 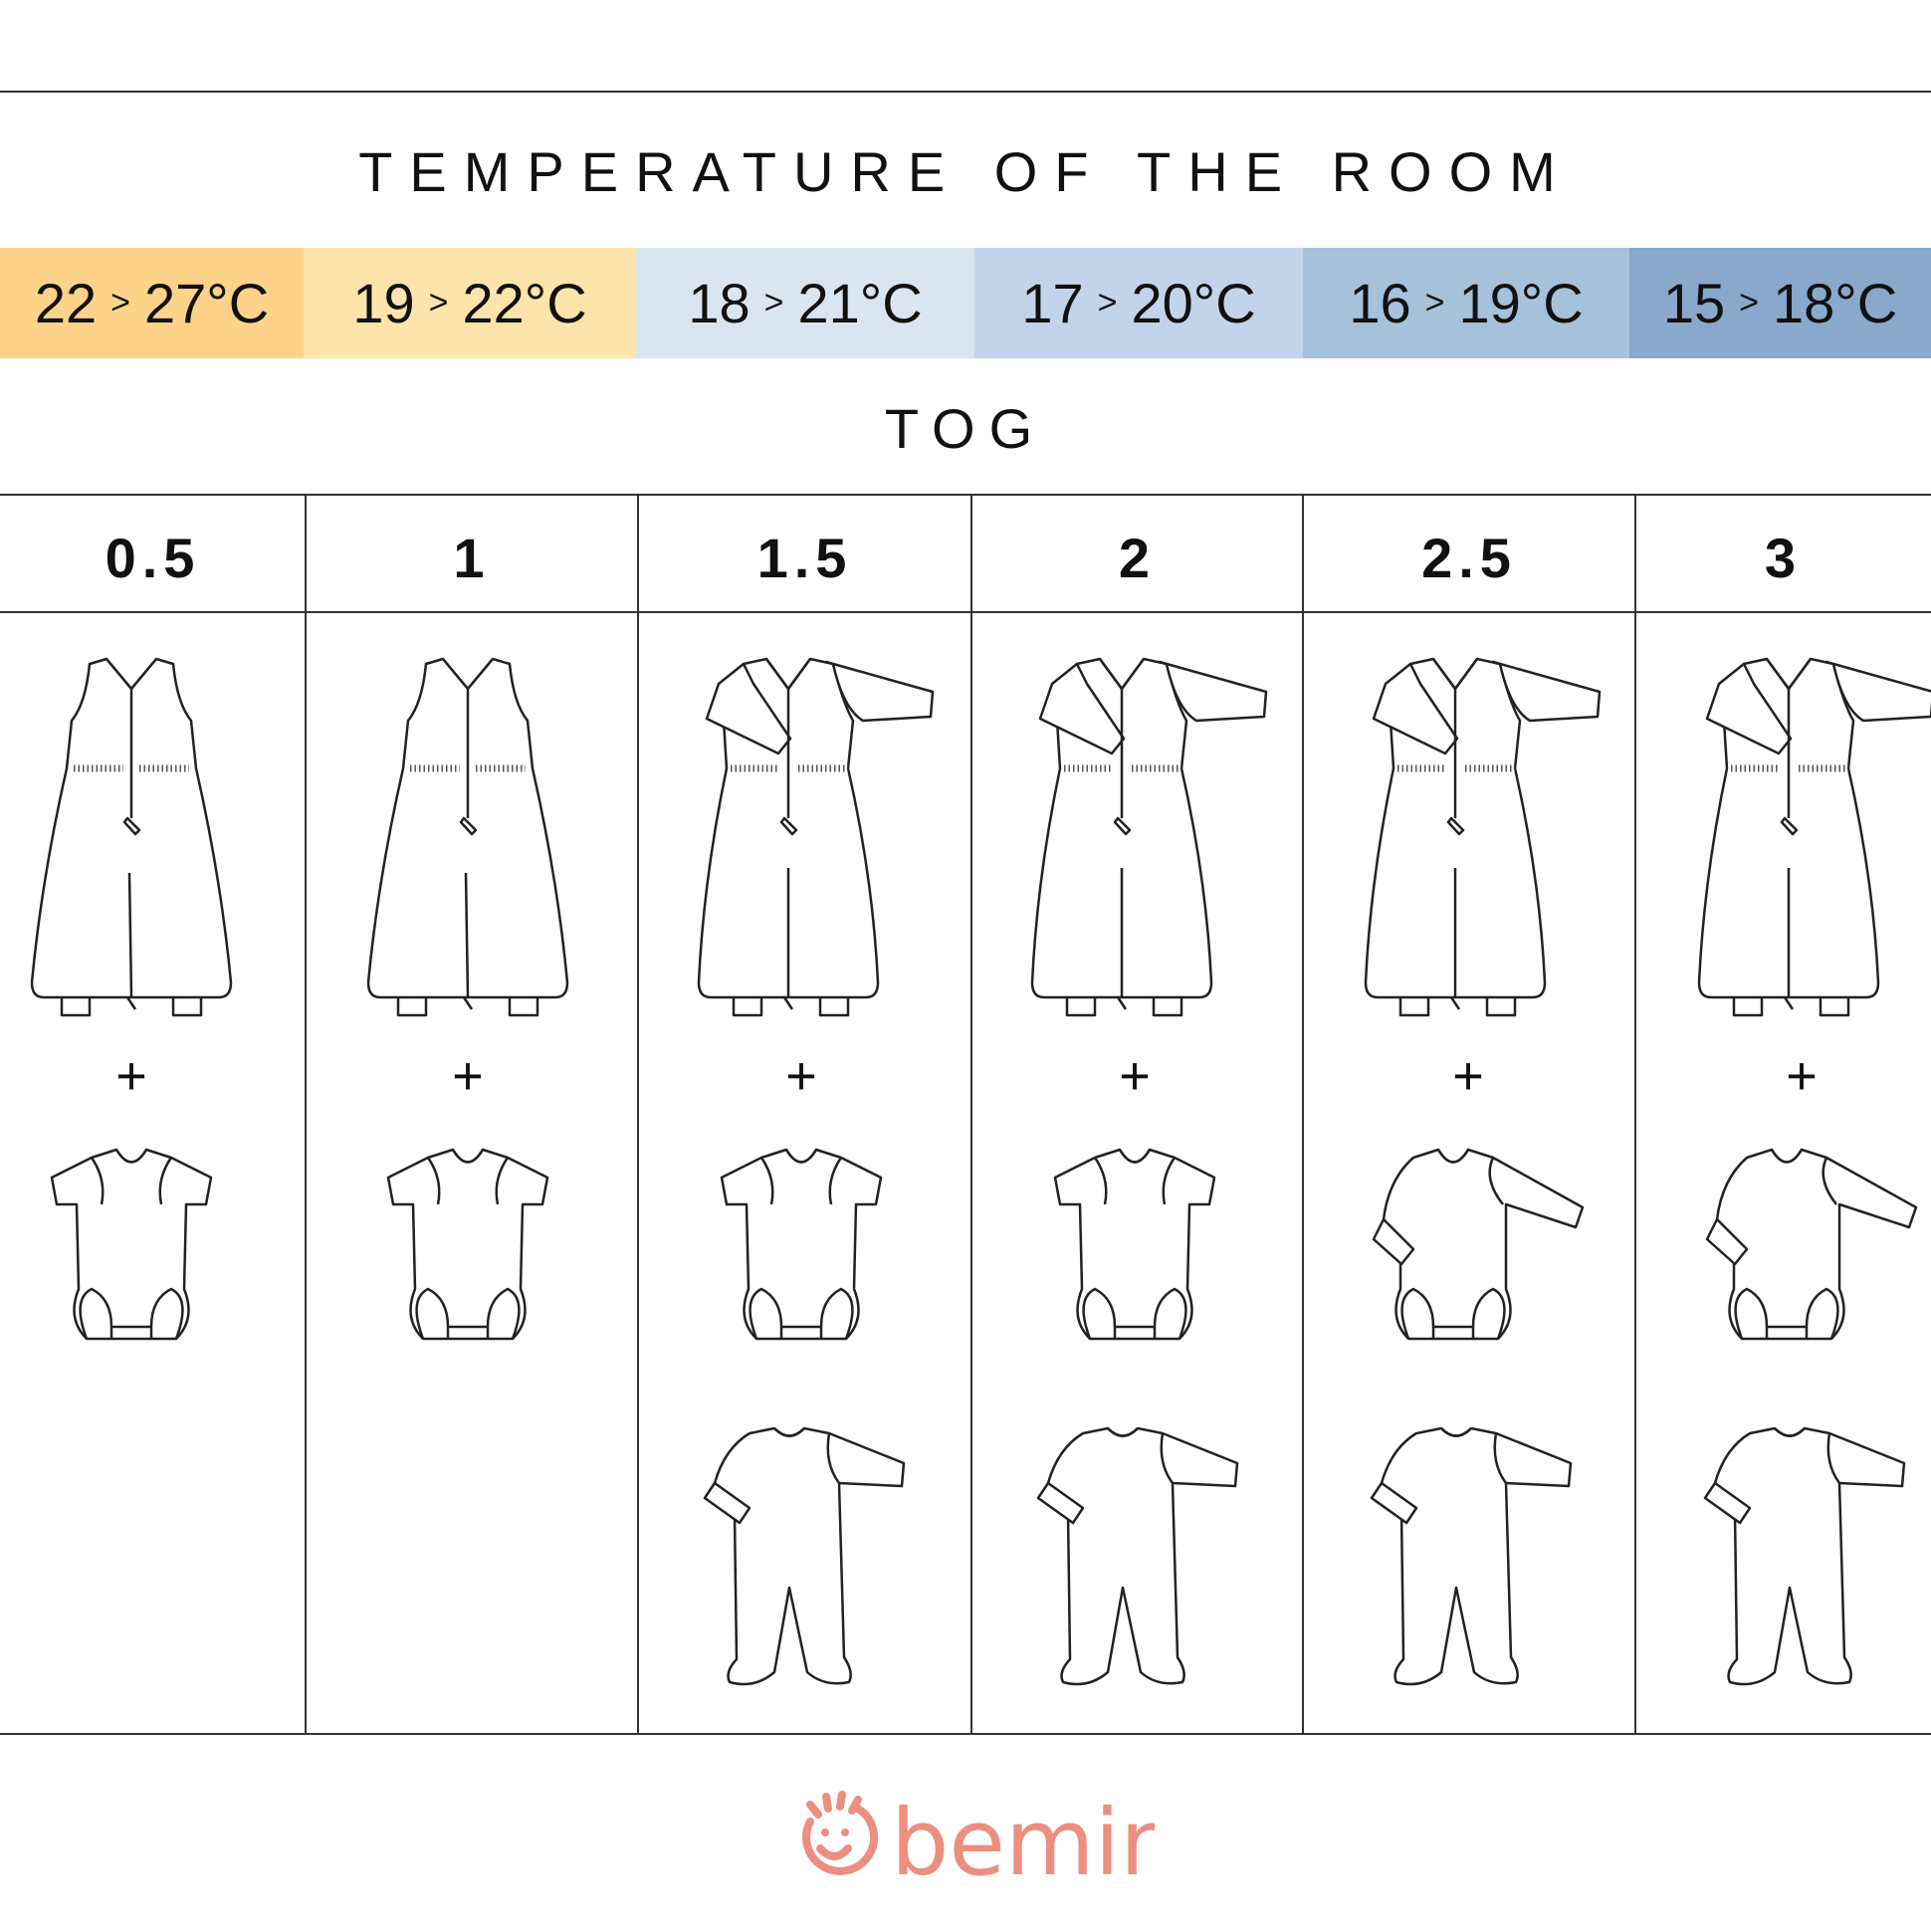 What do you see at coordinates (966, 92) in the screenshot?
I see `top-divider` at bounding box center [966, 92].